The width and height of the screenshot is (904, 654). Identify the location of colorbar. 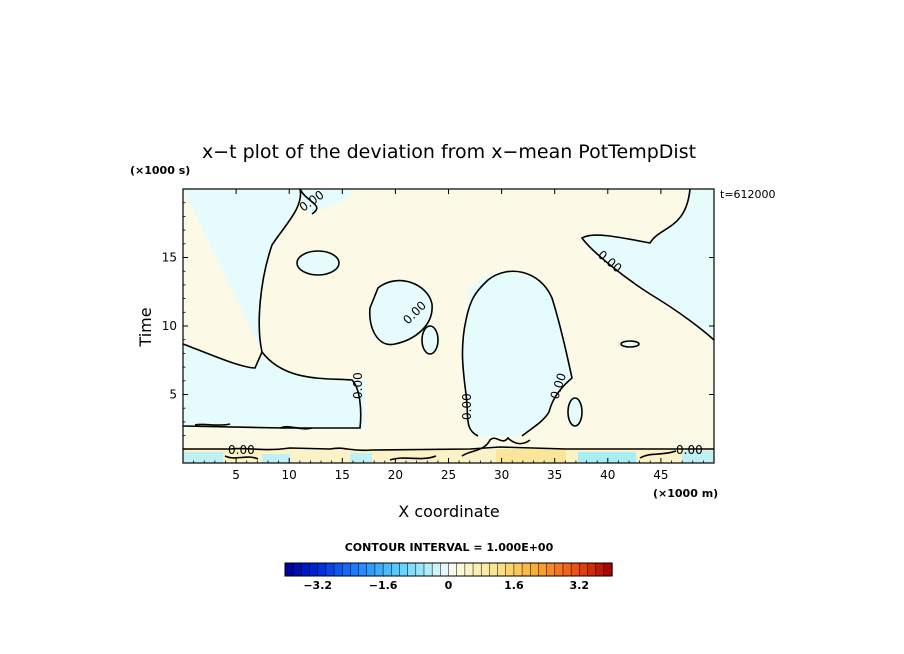
(448, 569).